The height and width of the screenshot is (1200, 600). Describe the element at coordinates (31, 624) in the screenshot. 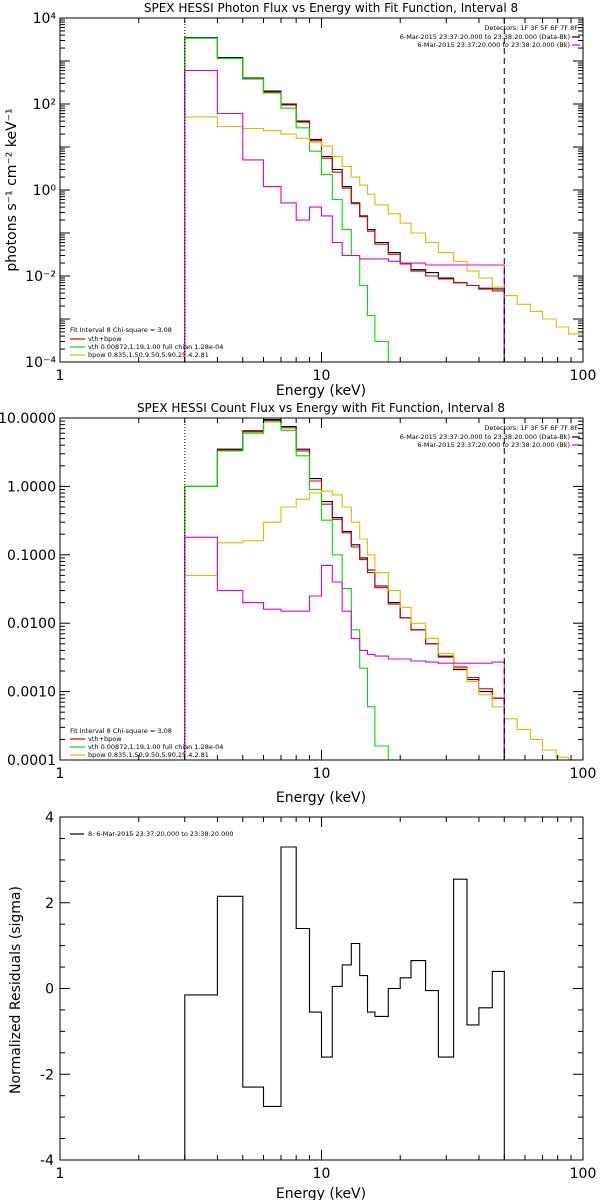

I see `y-tick-label: 0.0100` at that location.